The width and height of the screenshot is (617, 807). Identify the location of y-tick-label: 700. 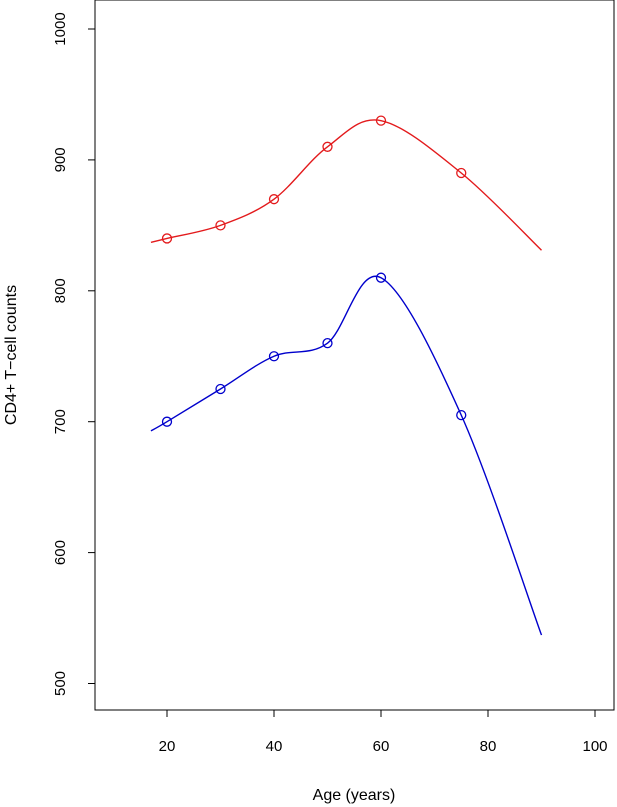
(60, 421).